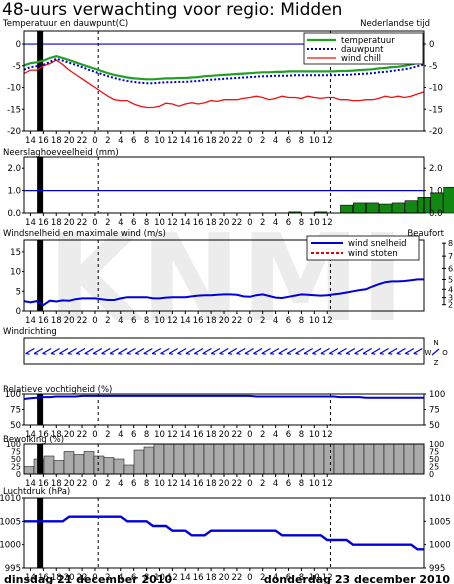  I want to click on precip-x-tick-label: 18, so click(211, 223).